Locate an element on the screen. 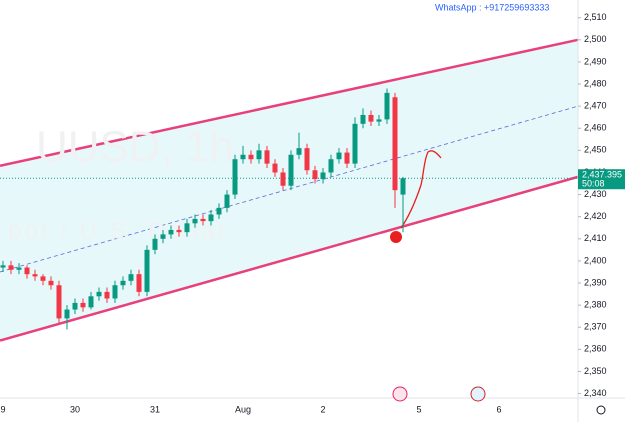 The image size is (625, 422). settings-icon is located at coordinates (601, 410).